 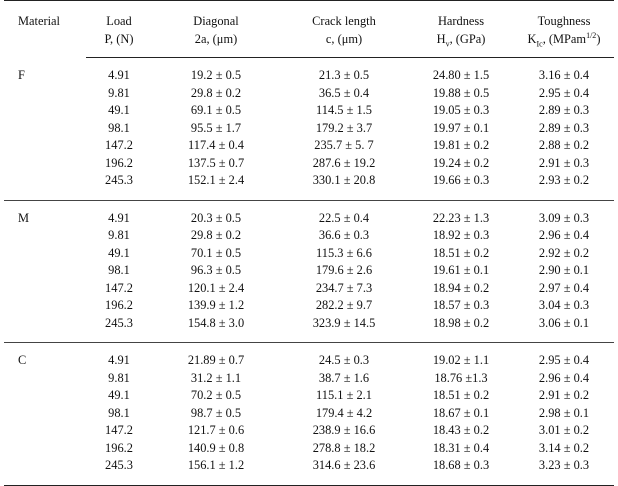 What do you see at coordinates (216, 127) in the screenshot?
I see `diagonal-cell: 95.5 ± 1.7` at bounding box center [216, 127].